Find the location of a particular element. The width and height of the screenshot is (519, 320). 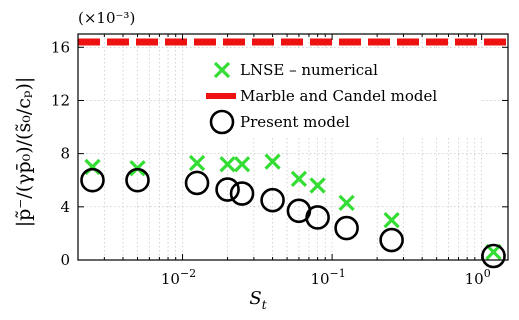

legend-symbol-lnse is located at coordinates (222, 70).